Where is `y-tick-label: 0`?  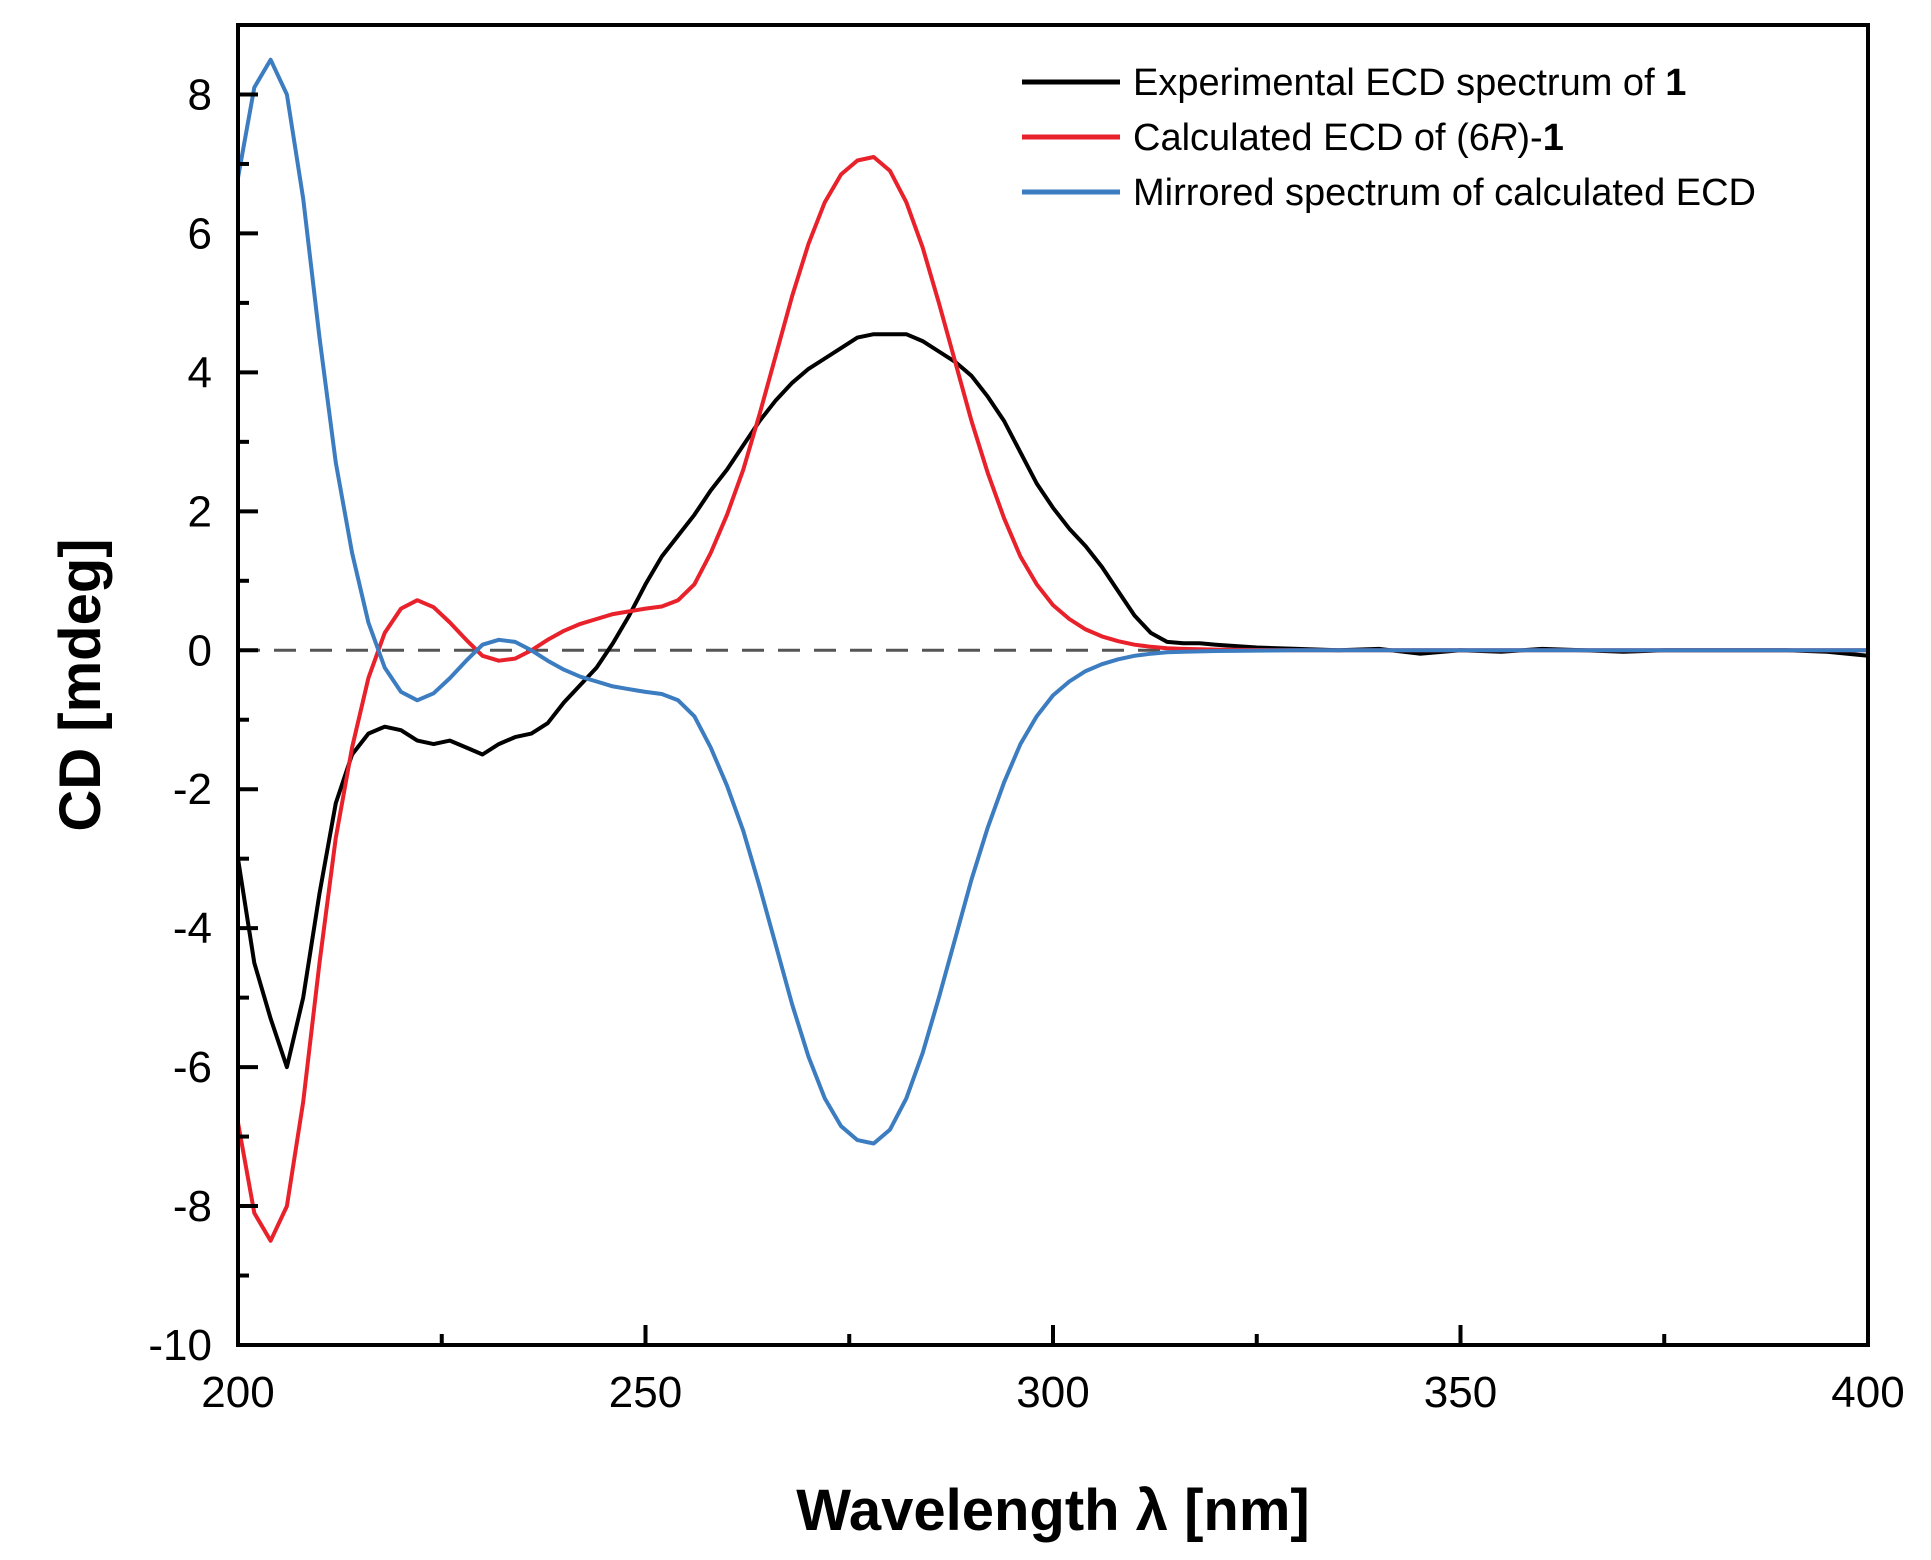
y-tick-label: 0 is located at coordinates (200, 650).